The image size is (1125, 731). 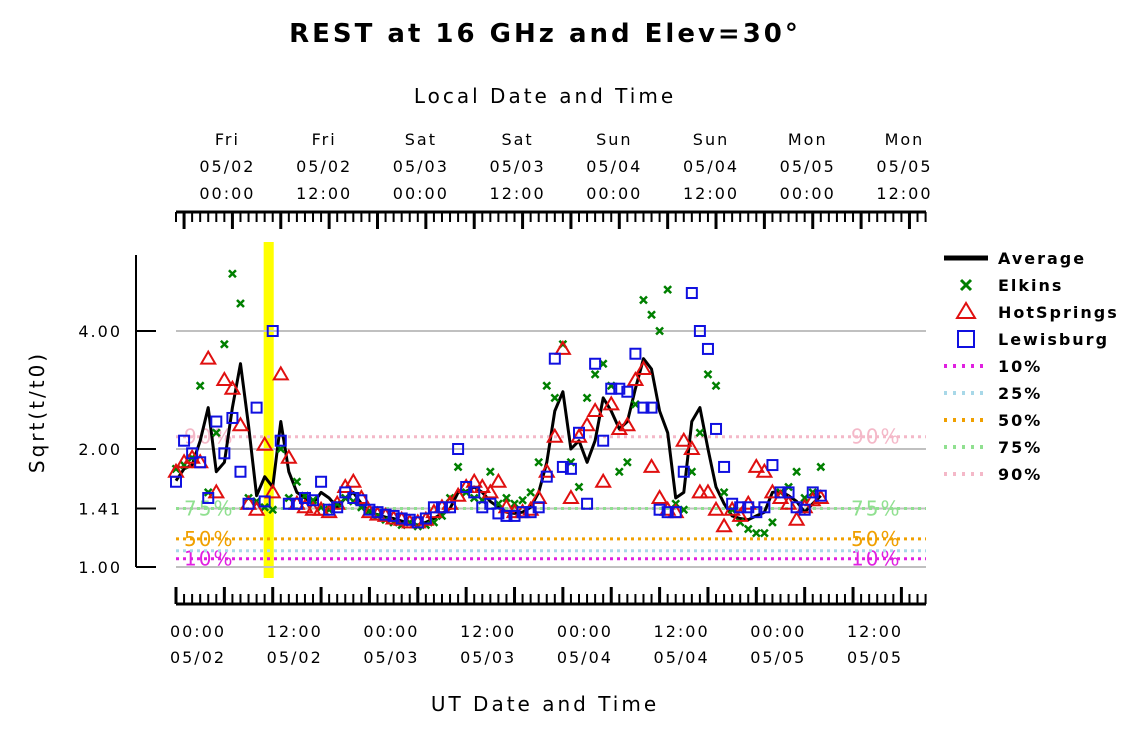 What do you see at coordinates (1032, 339) in the screenshot?
I see `legend-entry-3: Lewisburg` at bounding box center [1032, 339].